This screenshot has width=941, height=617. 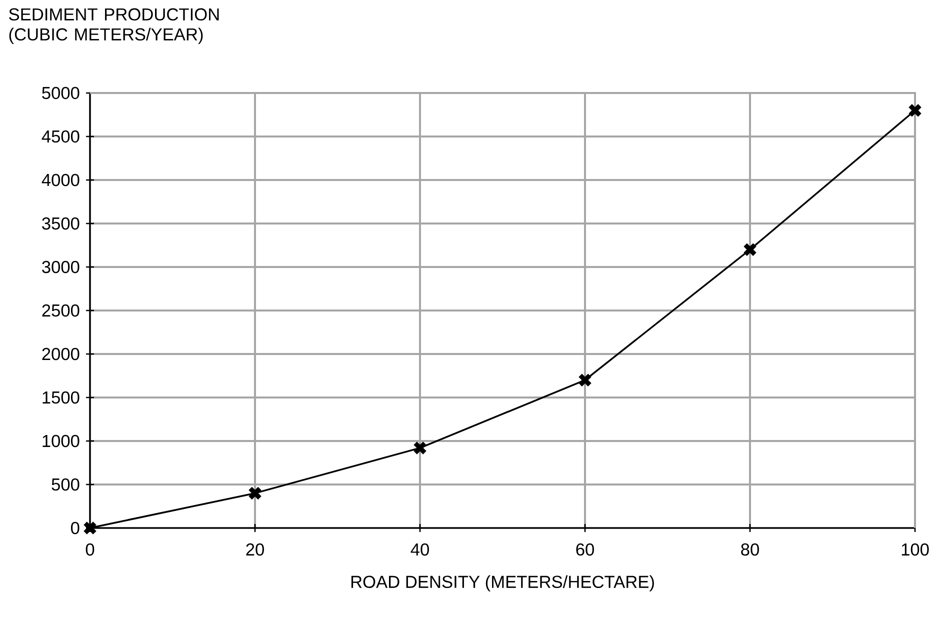 I want to click on x-tick-label: 60, so click(x=585, y=549).